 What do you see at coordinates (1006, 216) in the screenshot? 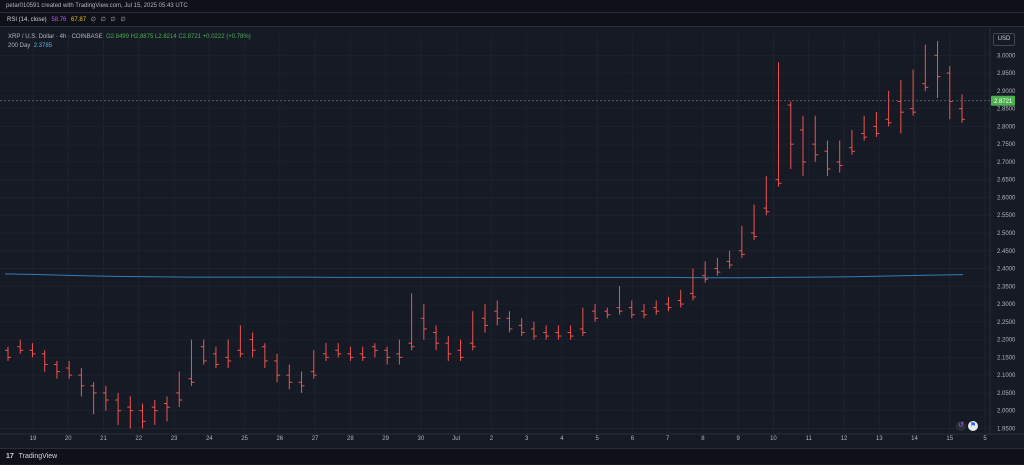
I see `y-tick-label: 2.5500` at bounding box center [1006, 216].